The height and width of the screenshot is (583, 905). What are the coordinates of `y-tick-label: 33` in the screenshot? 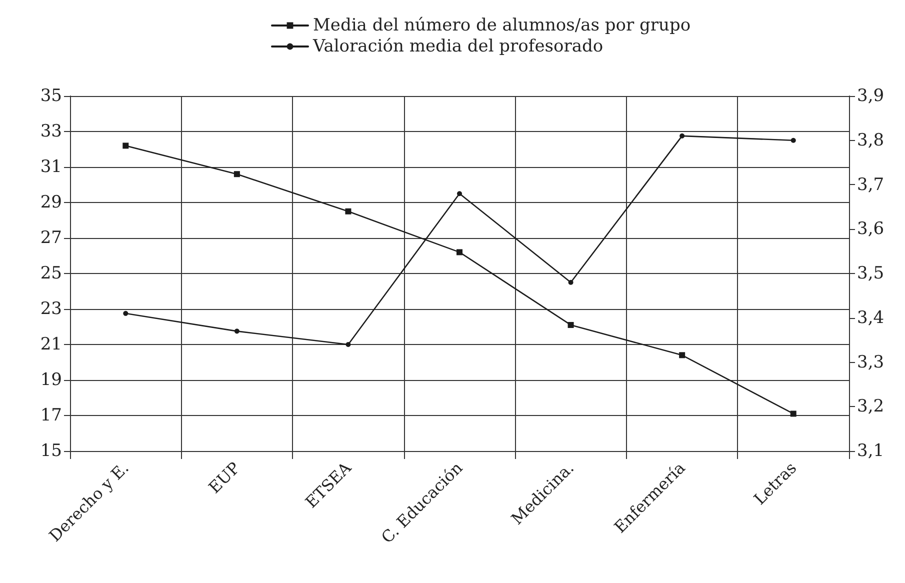 It's located at (51, 132).